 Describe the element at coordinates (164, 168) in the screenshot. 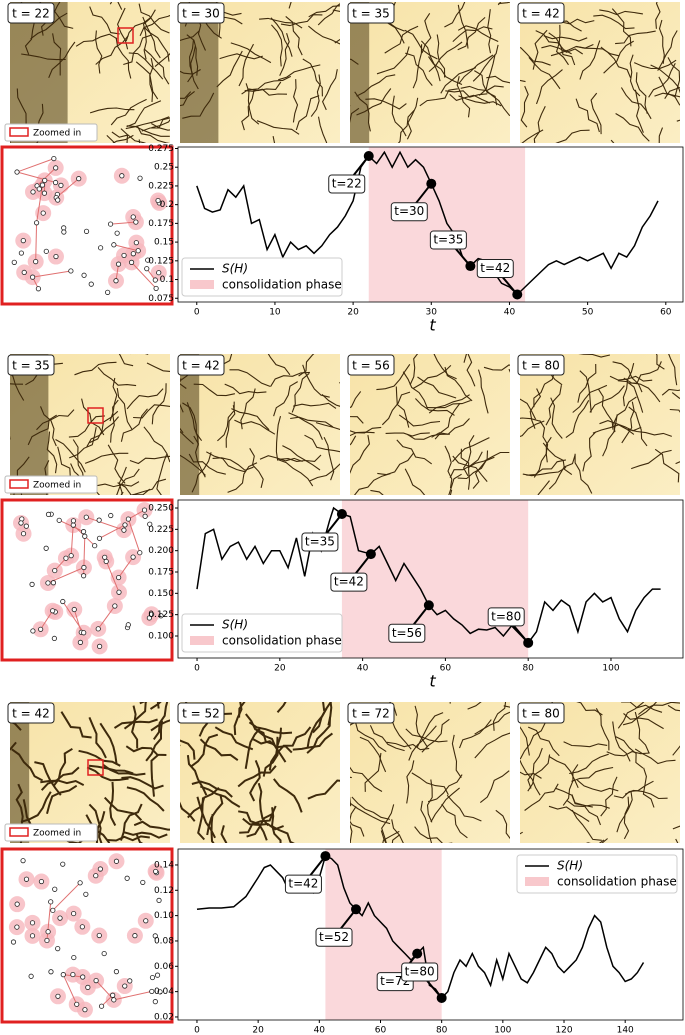

I see `y-tick-label: 0.25` at that location.